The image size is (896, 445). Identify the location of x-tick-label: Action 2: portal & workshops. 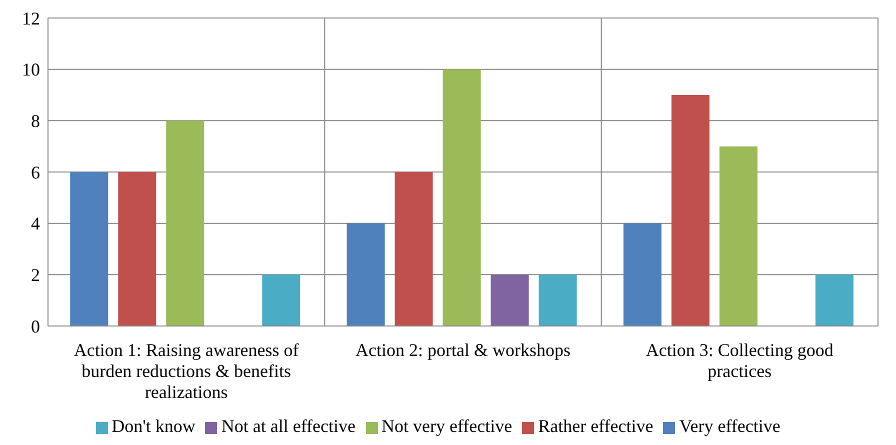
(463, 350).